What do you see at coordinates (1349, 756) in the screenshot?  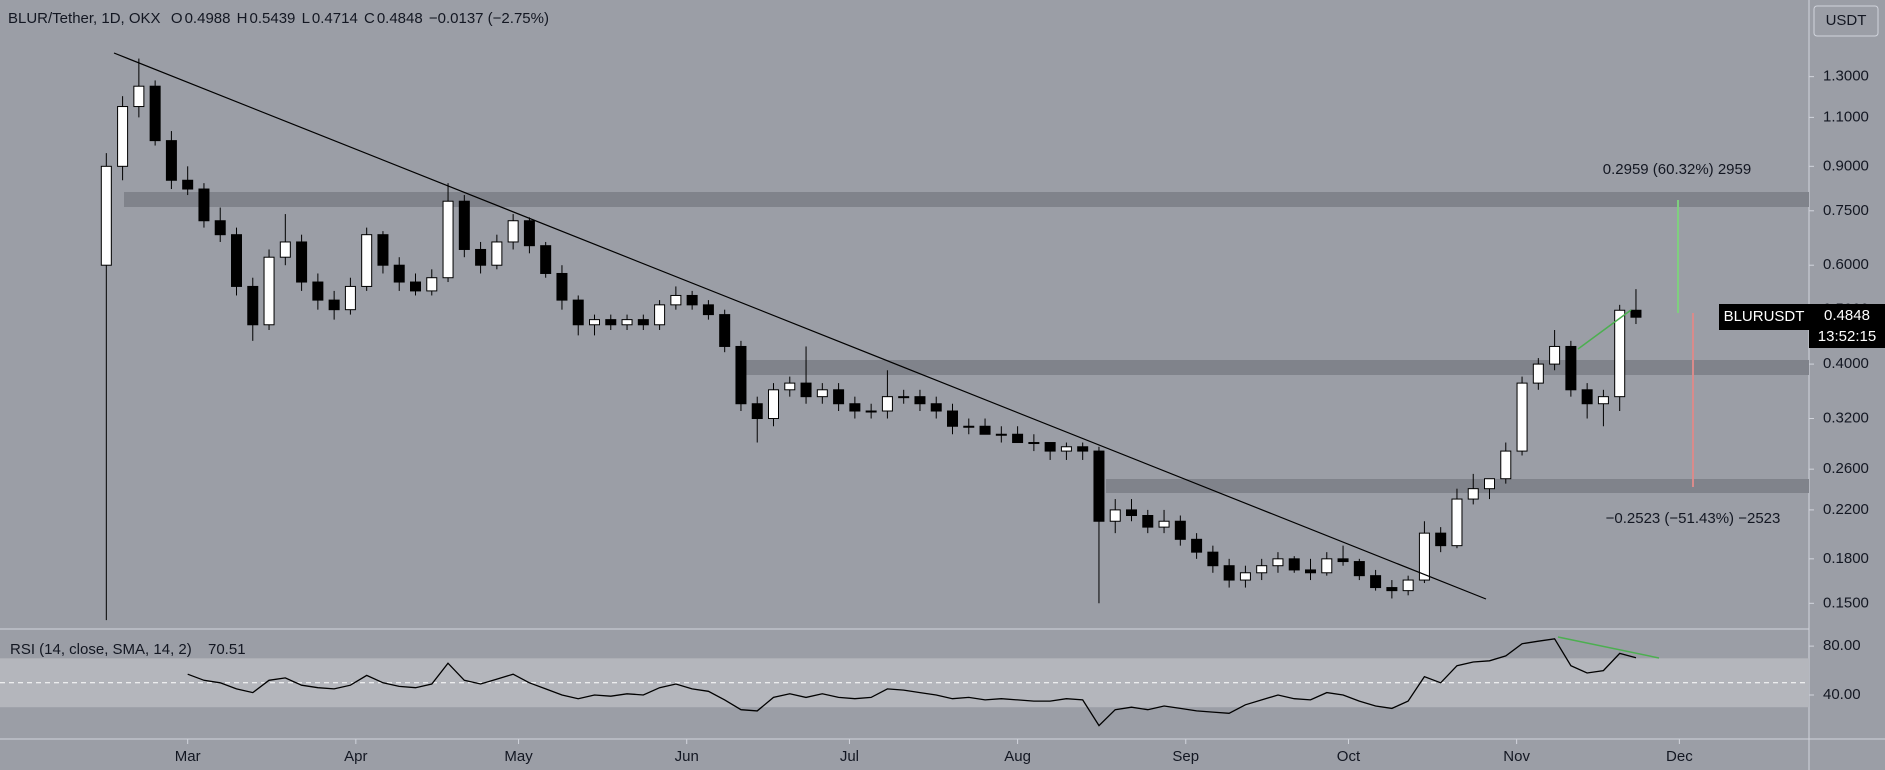 I see `x-tick-label: Oct` at bounding box center [1349, 756].